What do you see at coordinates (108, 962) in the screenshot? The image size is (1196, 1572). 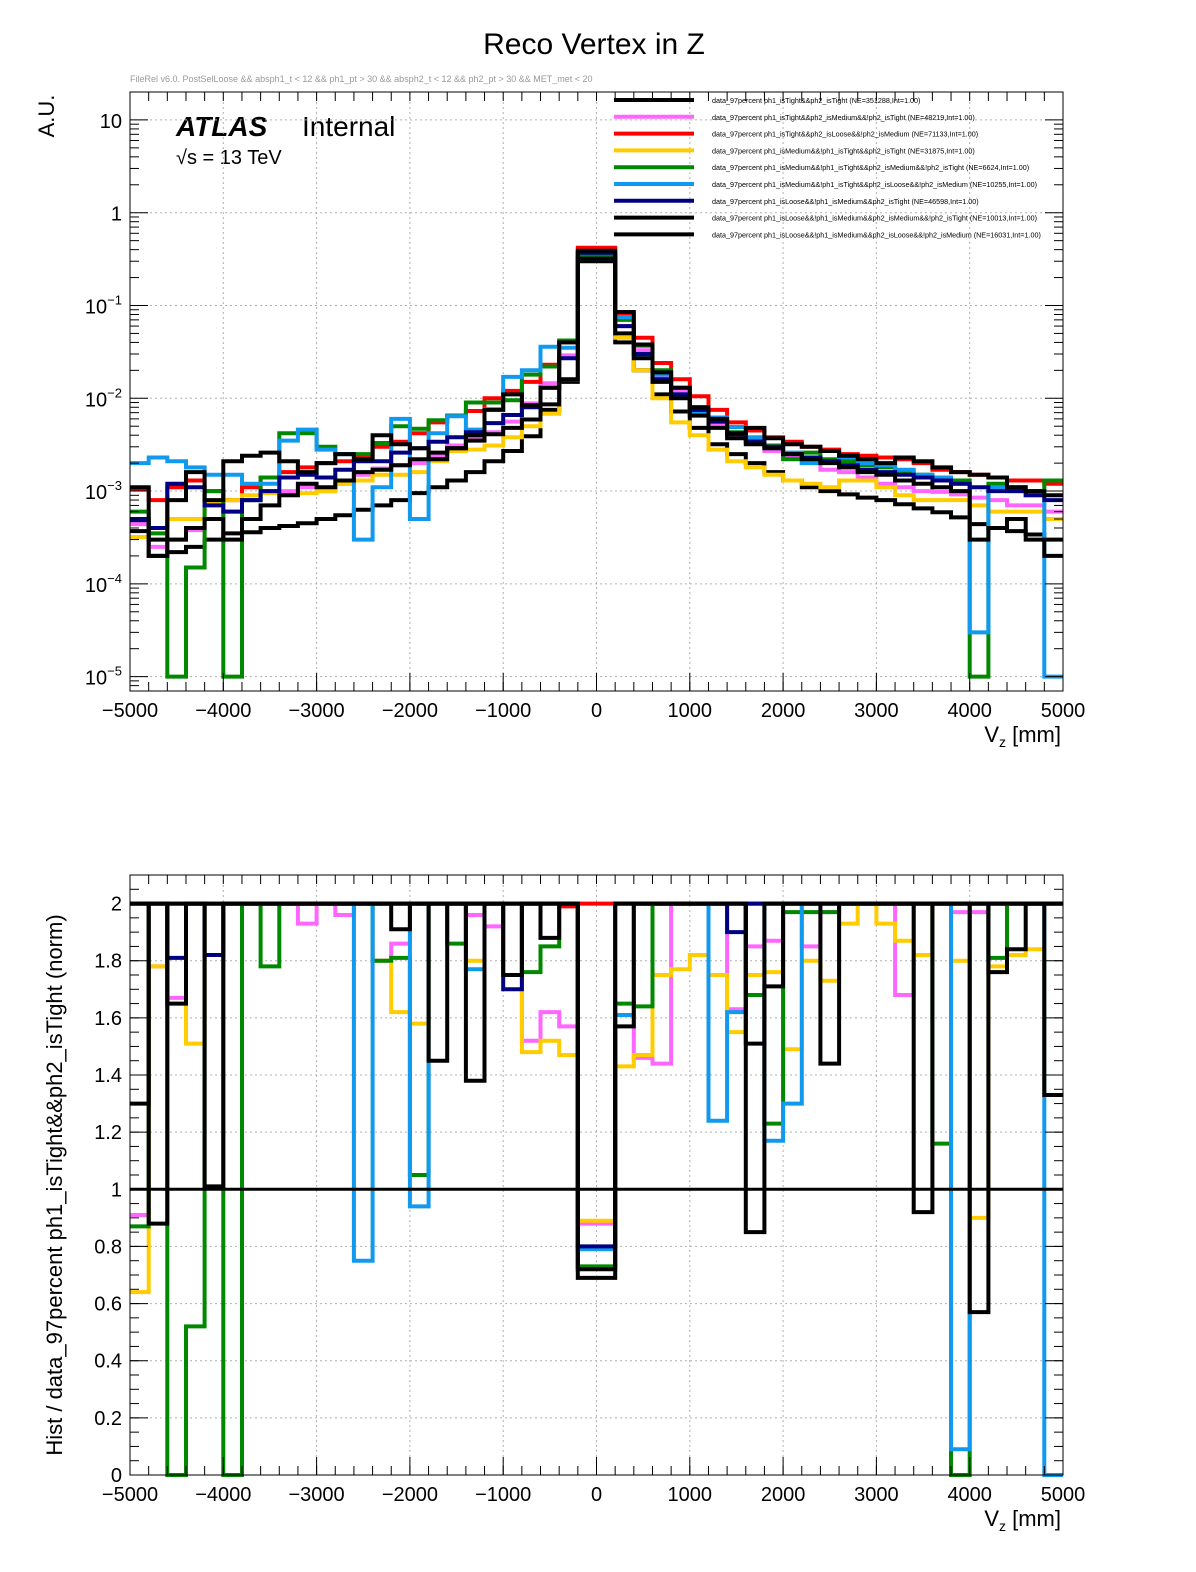 I see `ratio-y-tick-label: 1.8` at bounding box center [108, 962].